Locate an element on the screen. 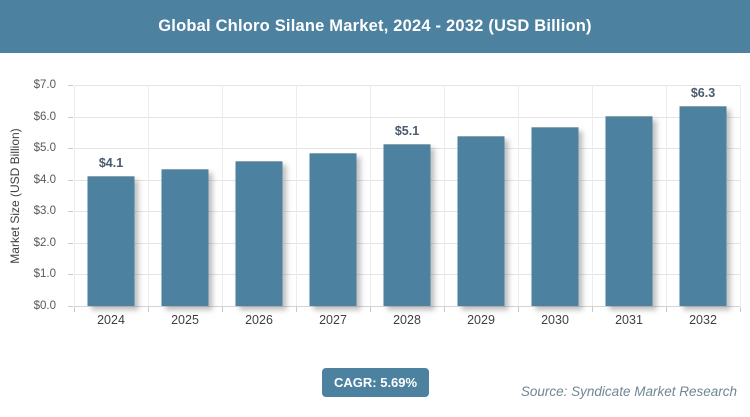  x-tick-label-2030: 2030 is located at coordinates (555, 320).